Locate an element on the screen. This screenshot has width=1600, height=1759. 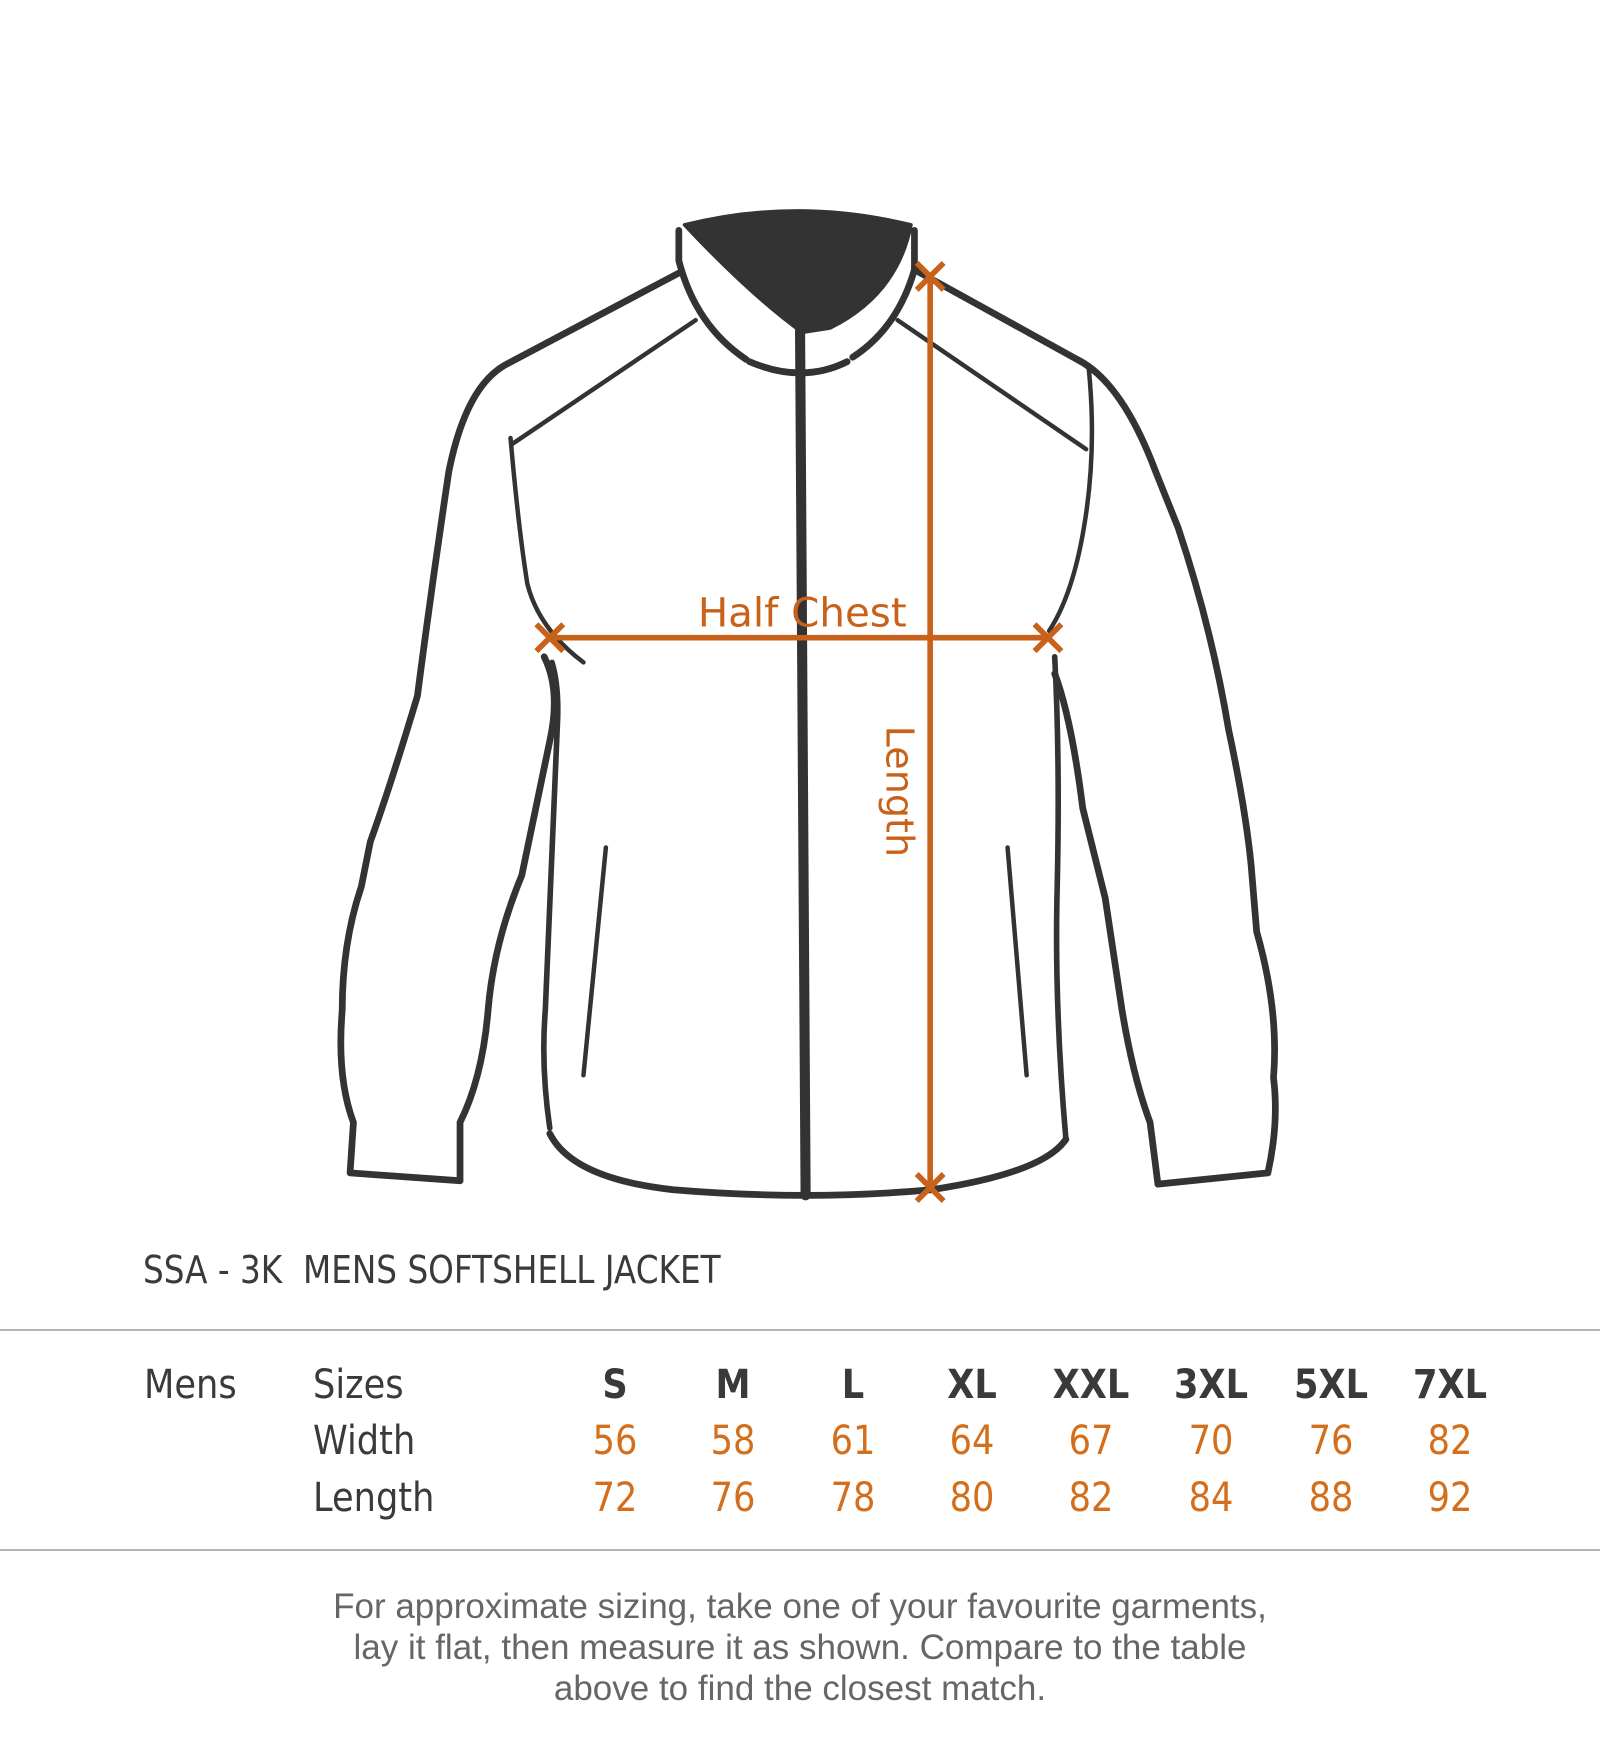
row-label-length: Length is located at coordinates (374, 1498).